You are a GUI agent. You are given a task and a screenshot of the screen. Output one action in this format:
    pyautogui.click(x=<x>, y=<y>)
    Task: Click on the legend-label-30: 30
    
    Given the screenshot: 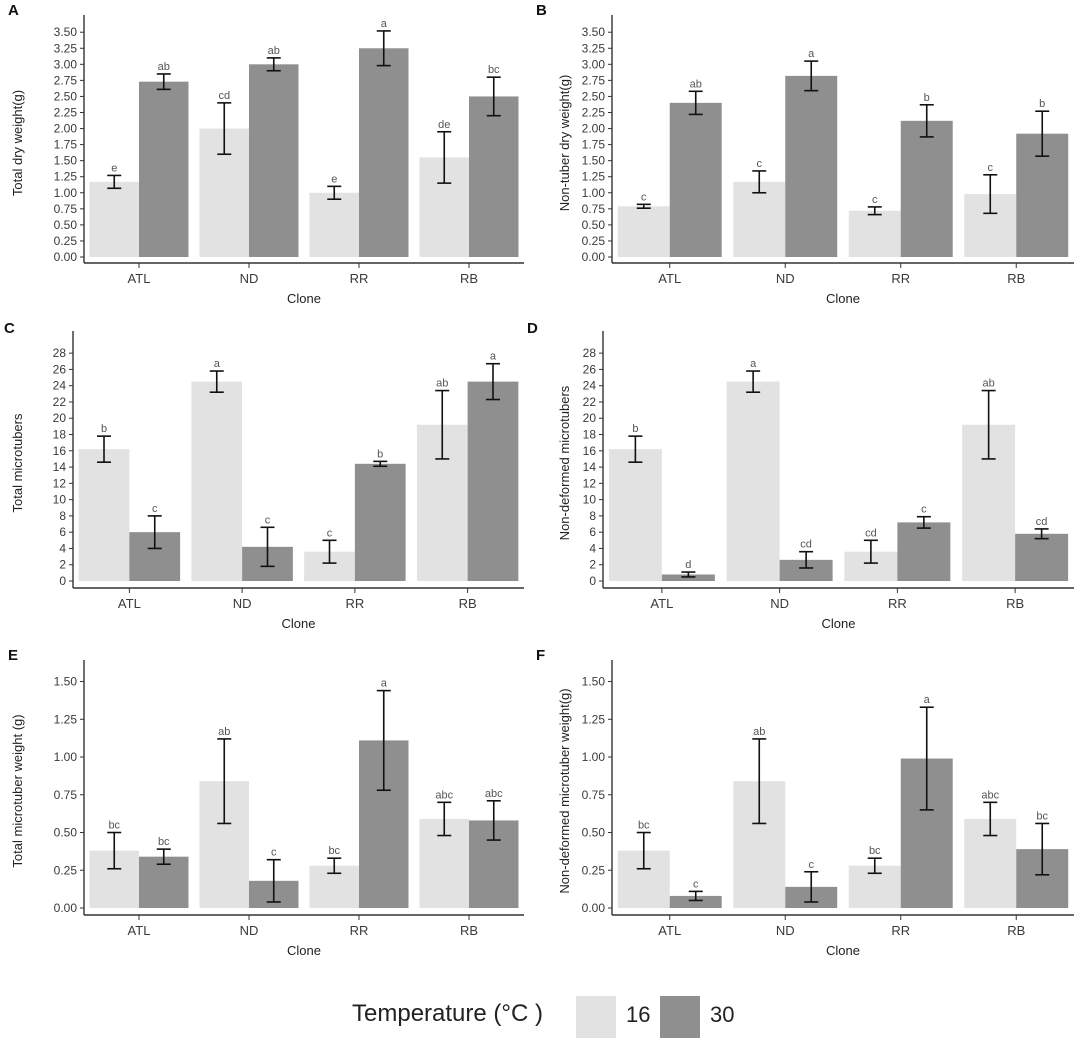 What is the action you would take?
    pyautogui.click(x=722, y=1014)
    